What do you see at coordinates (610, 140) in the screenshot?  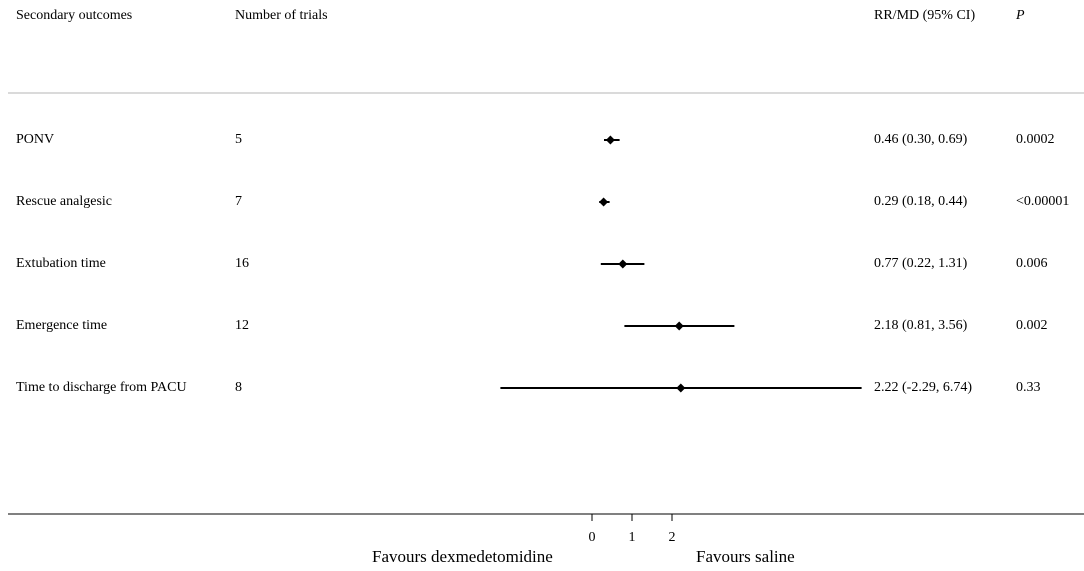 I see `estimate-marker-ponv` at bounding box center [610, 140].